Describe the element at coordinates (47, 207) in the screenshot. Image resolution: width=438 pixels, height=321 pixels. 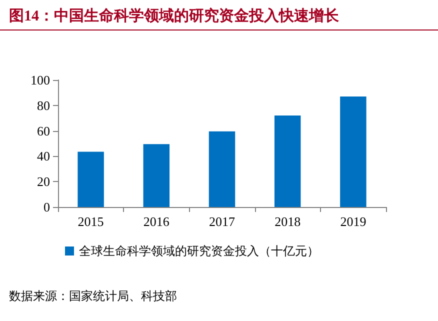
I see `y-tick-label: 0` at that location.